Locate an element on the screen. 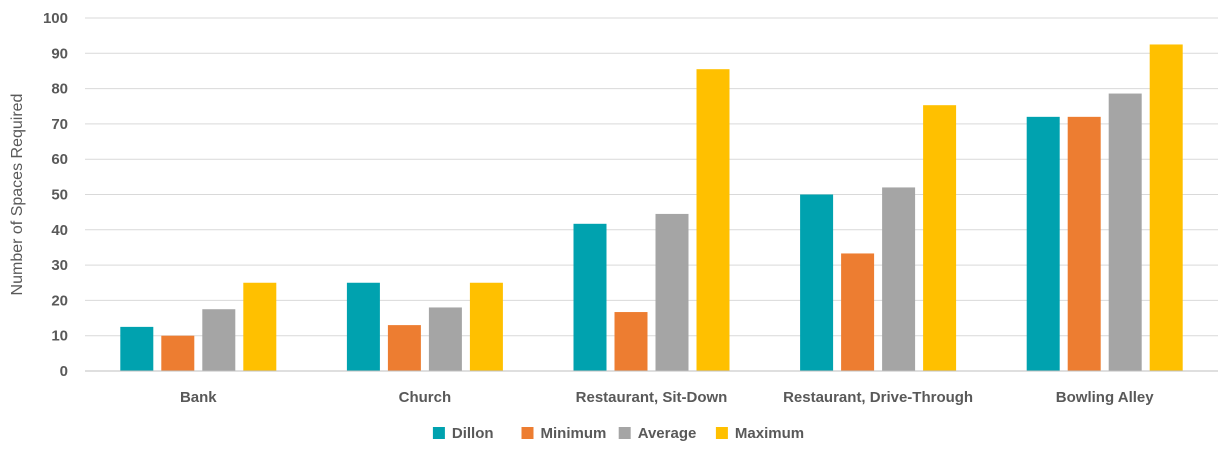 Image resolution: width=1228 pixels, height=450 pixels. legend-item-maximum: Maximum is located at coordinates (759, 433).